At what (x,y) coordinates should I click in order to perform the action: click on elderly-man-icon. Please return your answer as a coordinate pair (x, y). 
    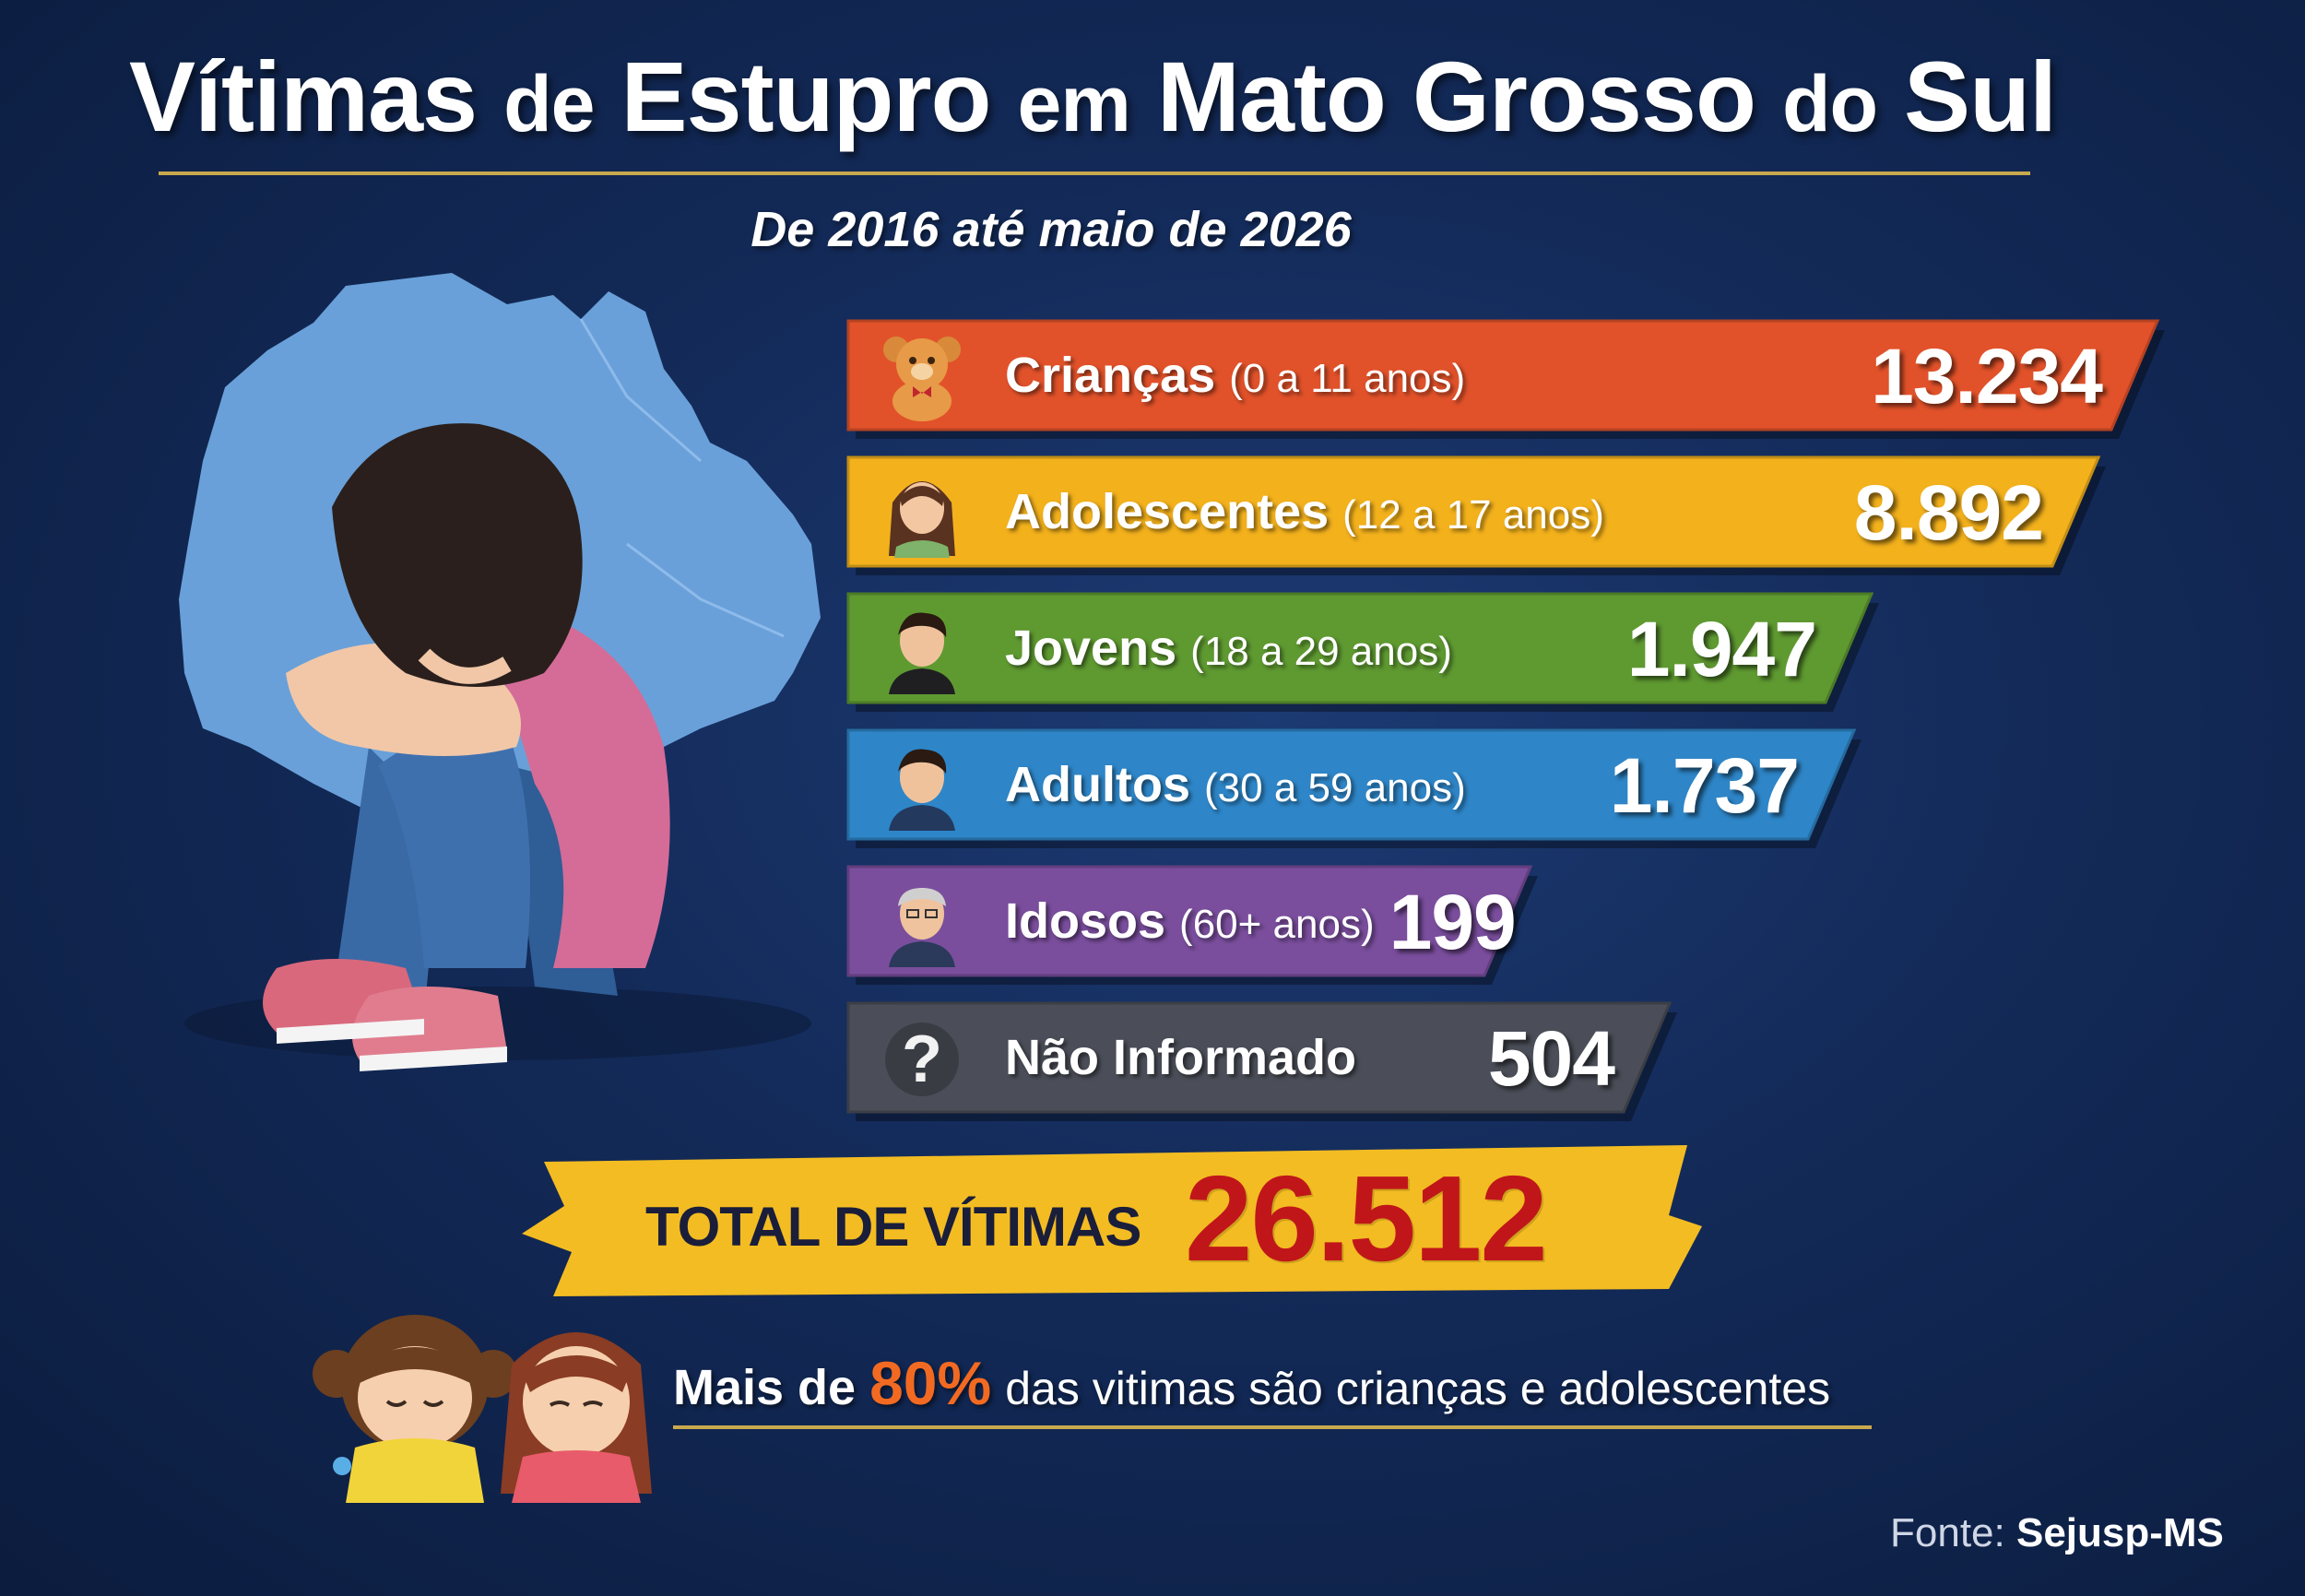
    Looking at the image, I should click on (922, 927).